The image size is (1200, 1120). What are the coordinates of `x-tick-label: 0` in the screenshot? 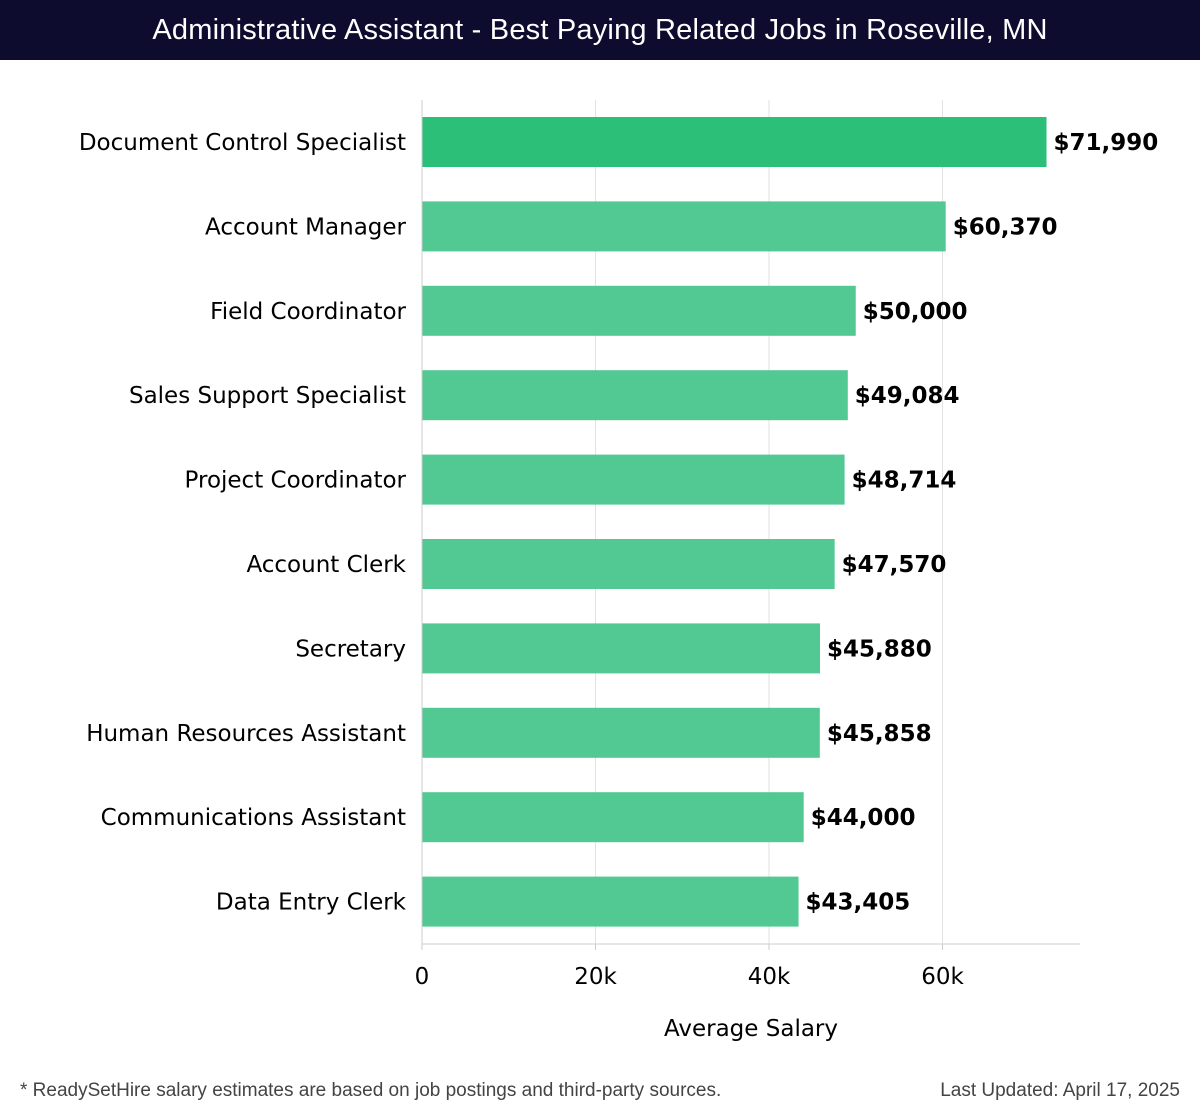 It's located at (422, 977).